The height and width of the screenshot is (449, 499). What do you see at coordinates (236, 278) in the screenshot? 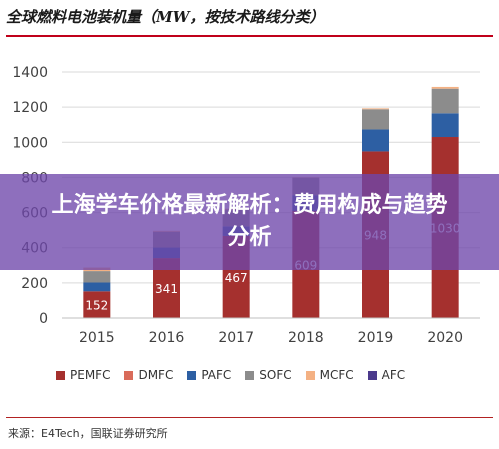
I see `data-label: 467` at bounding box center [236, 278].